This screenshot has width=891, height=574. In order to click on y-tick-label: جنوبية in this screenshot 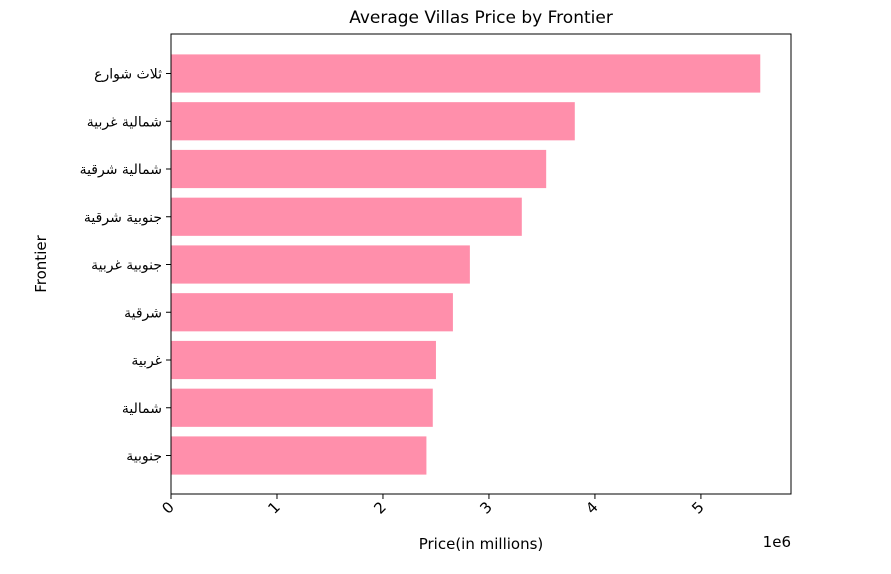, I will do `click(144, 457)`.